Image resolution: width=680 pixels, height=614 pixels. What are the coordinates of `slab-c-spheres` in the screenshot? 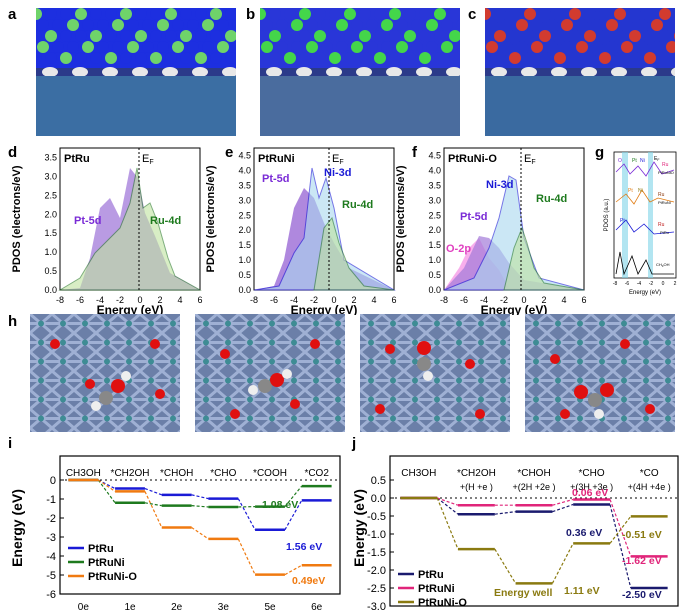 It's located at (580, 42).